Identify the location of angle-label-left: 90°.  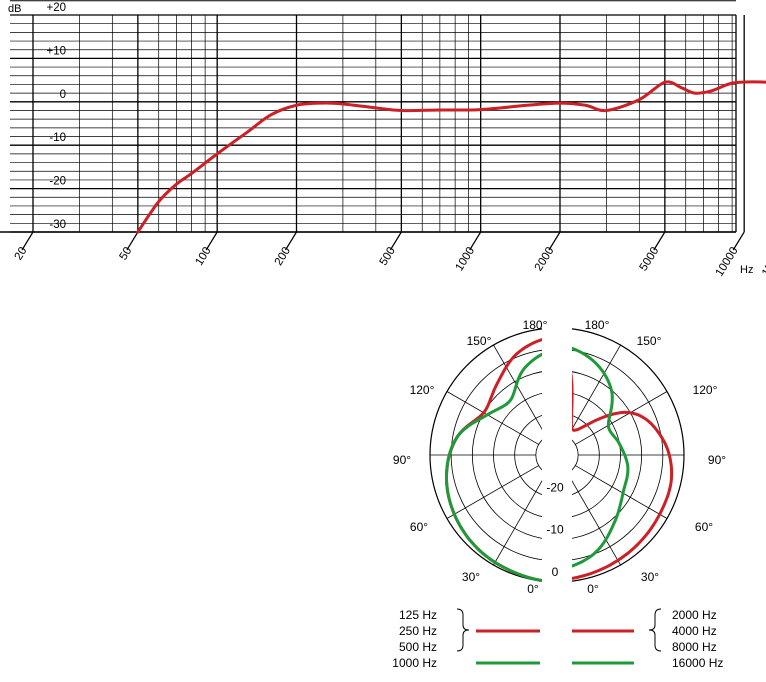
(402, 460).